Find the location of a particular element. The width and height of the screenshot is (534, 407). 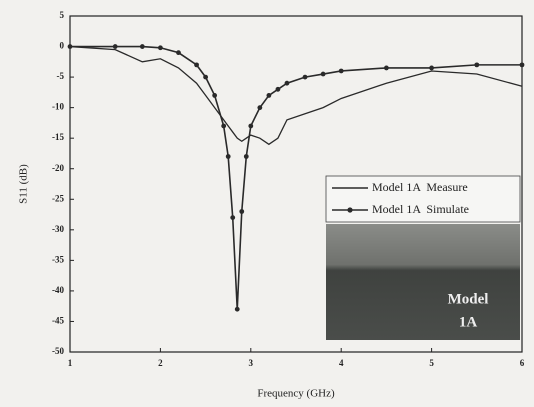

x-axis-label: Frequency (GHz) is located at coordinates (296, 394).